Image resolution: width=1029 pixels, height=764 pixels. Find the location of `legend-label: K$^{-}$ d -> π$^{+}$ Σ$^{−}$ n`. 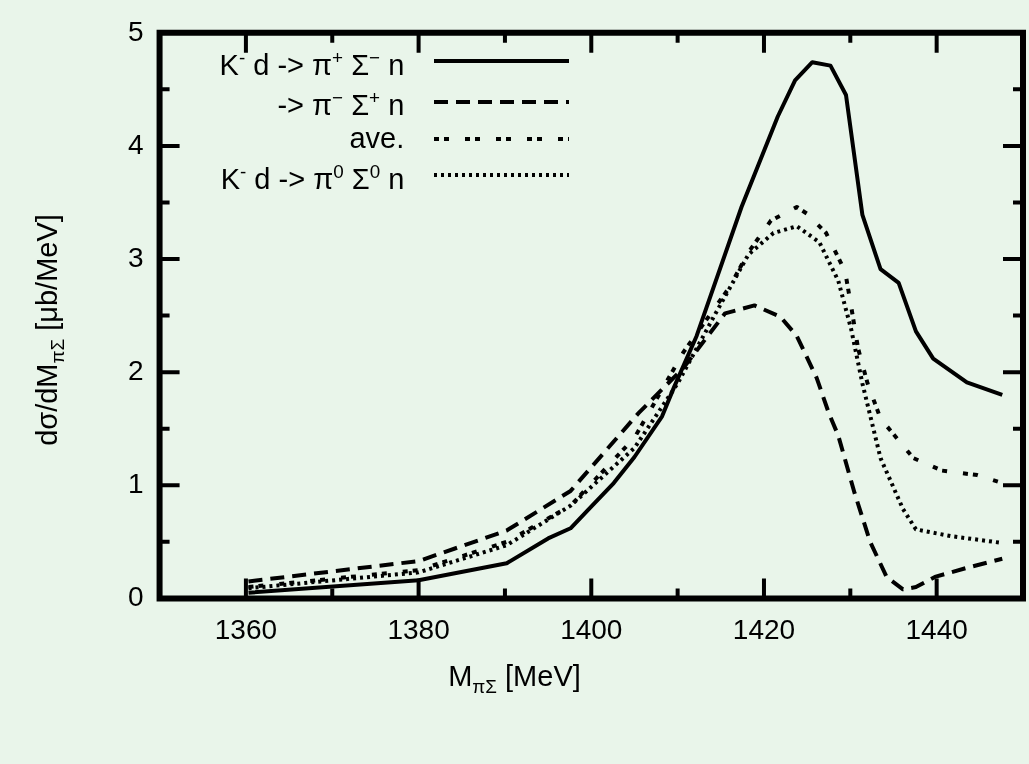

legend-label: K$^{-}$ d -> π$^{+}$ Σ$^{−}$ n is located at coordinates (312, 63).